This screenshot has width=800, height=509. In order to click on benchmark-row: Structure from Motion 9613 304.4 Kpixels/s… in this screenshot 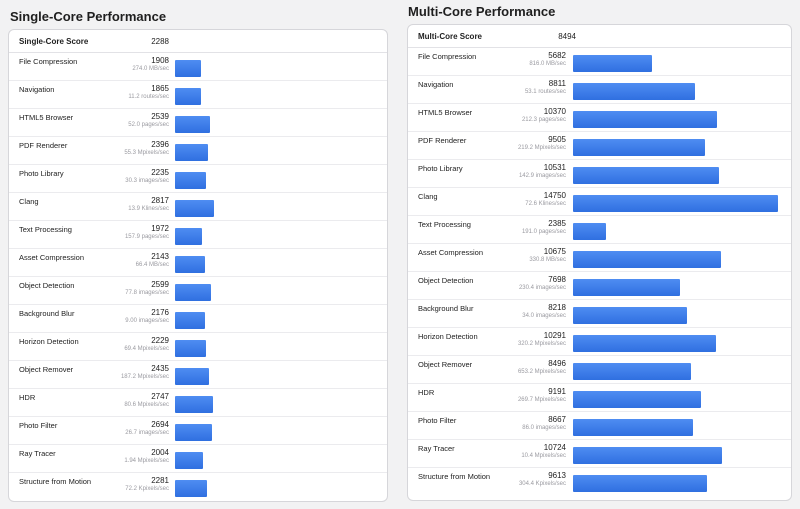, I will do `click(599, 481)`.